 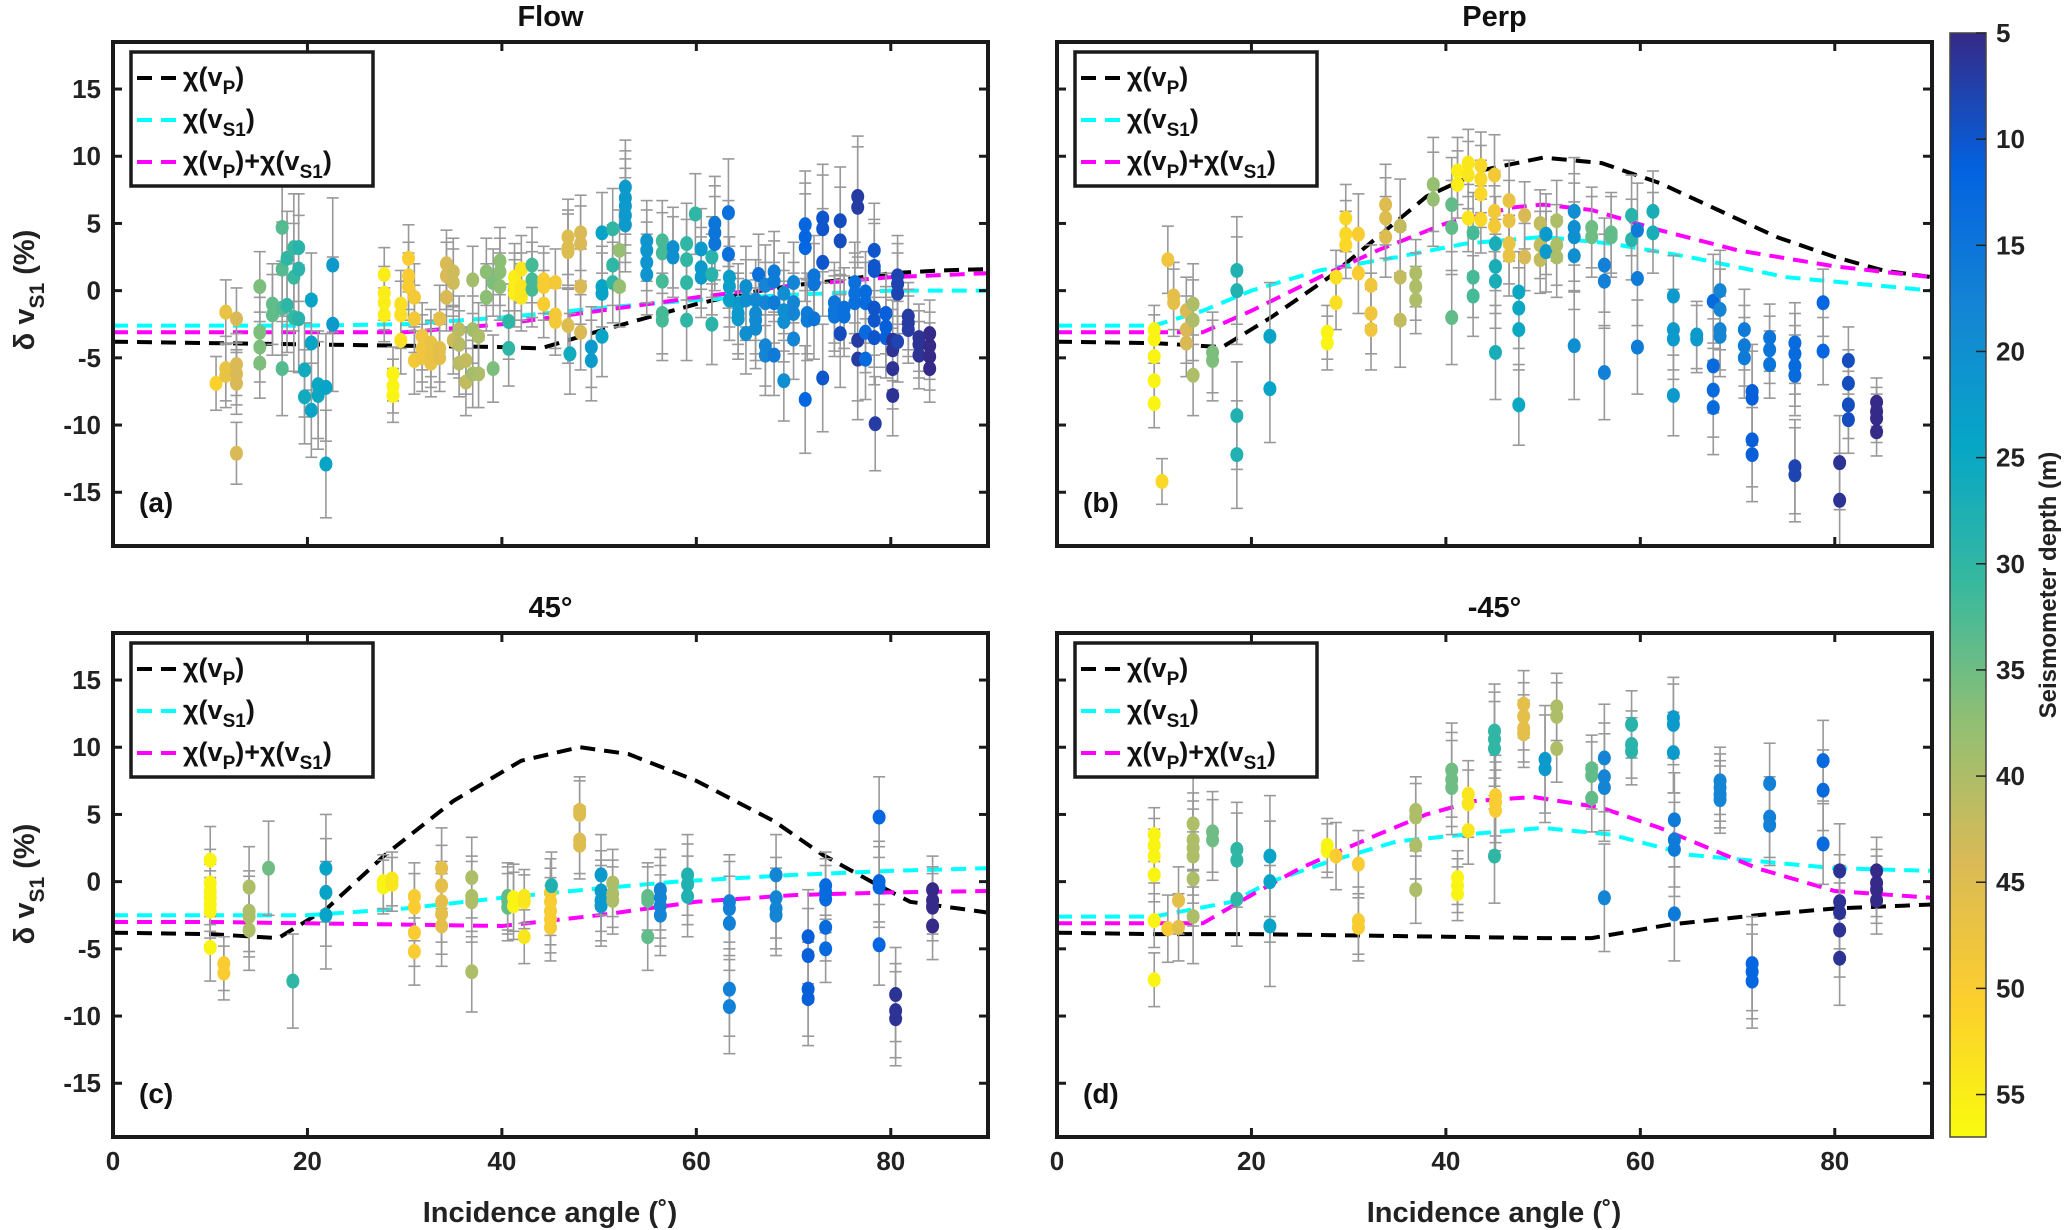 What do you see at coordinates (156, 502) in the screenshot?
I see `panel-label: (a)` at bounding box center [156, 502].